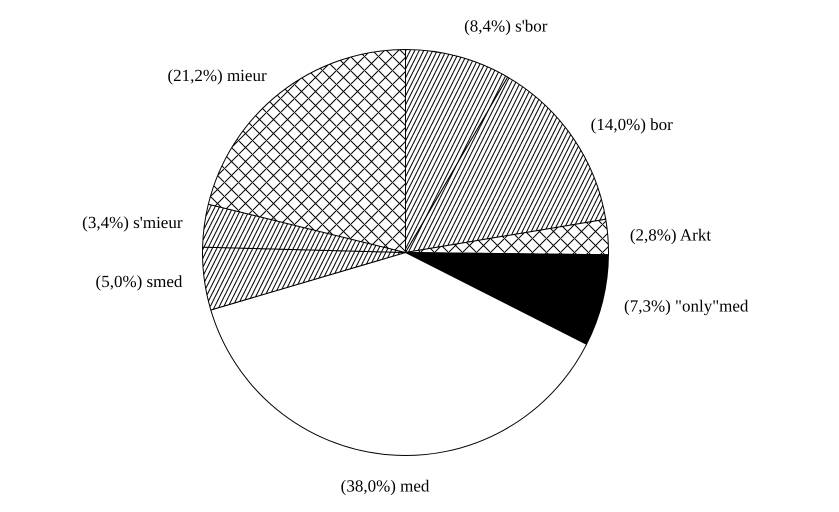  Describe the element at coordinates (385, 486) in the screenshot. I see `slice-label: (38,0%) med` at that location.